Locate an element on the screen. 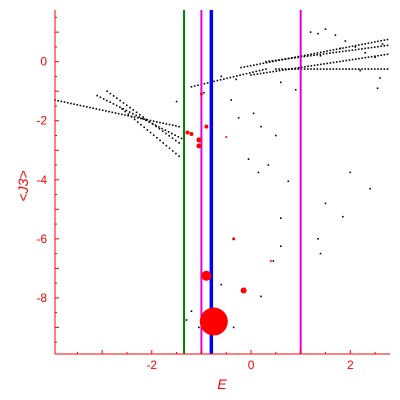 The height and width of the screenshot is (400, 400). x-tick-label: 2 is located at coordinates (350, 365).